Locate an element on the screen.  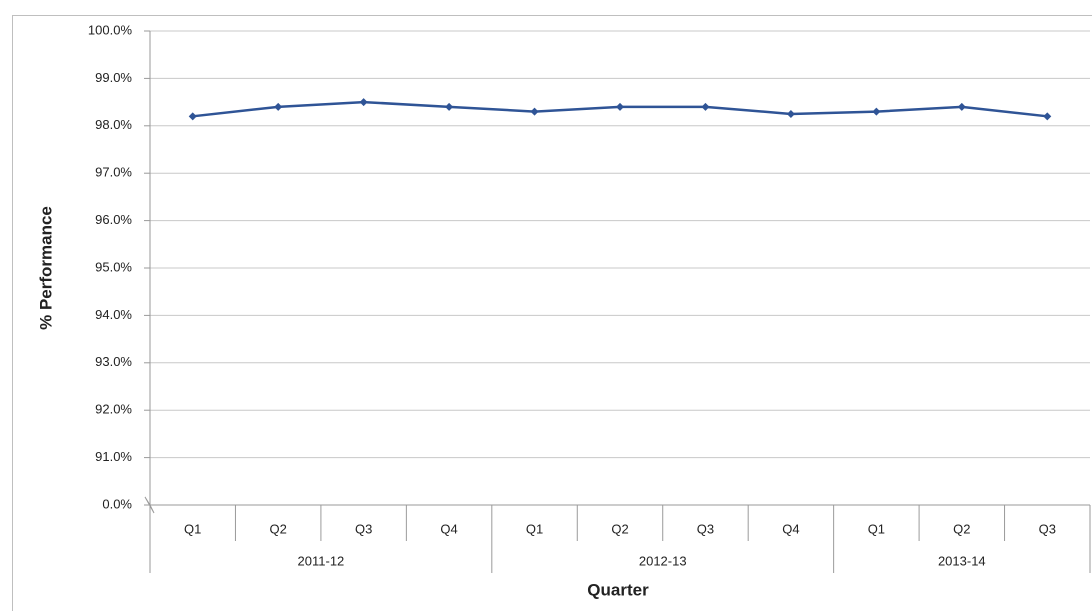
x-axis-title: Quarter is located at coordinates (618, 589).